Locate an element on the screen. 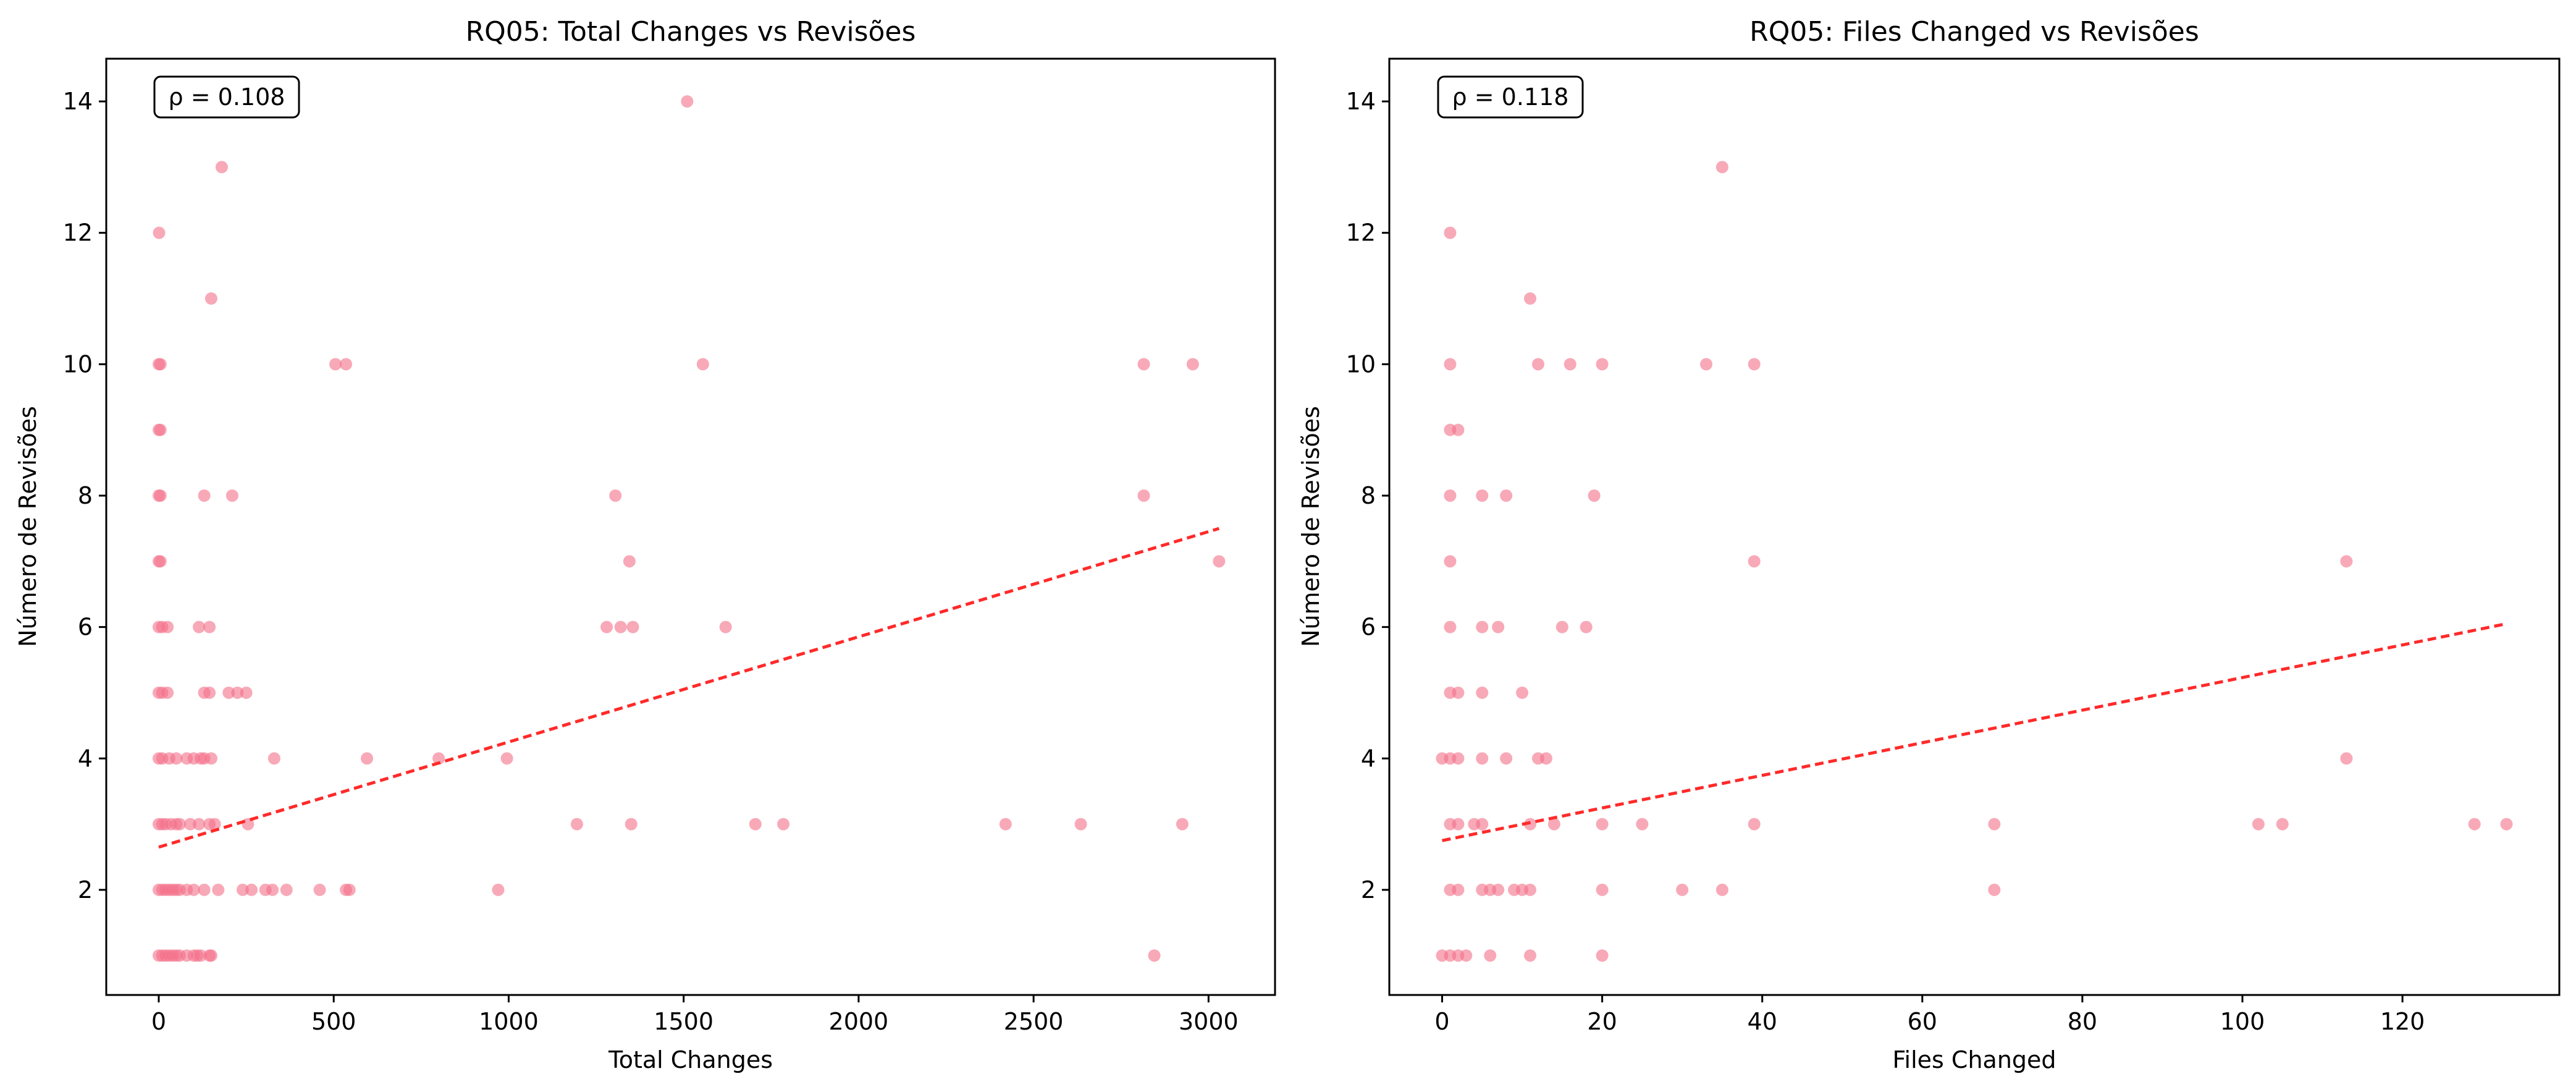 Image resolution: width=2576 pixels, height=1092 pixels. x-tick-label: 60 is located at coordinates (1923, 1021).